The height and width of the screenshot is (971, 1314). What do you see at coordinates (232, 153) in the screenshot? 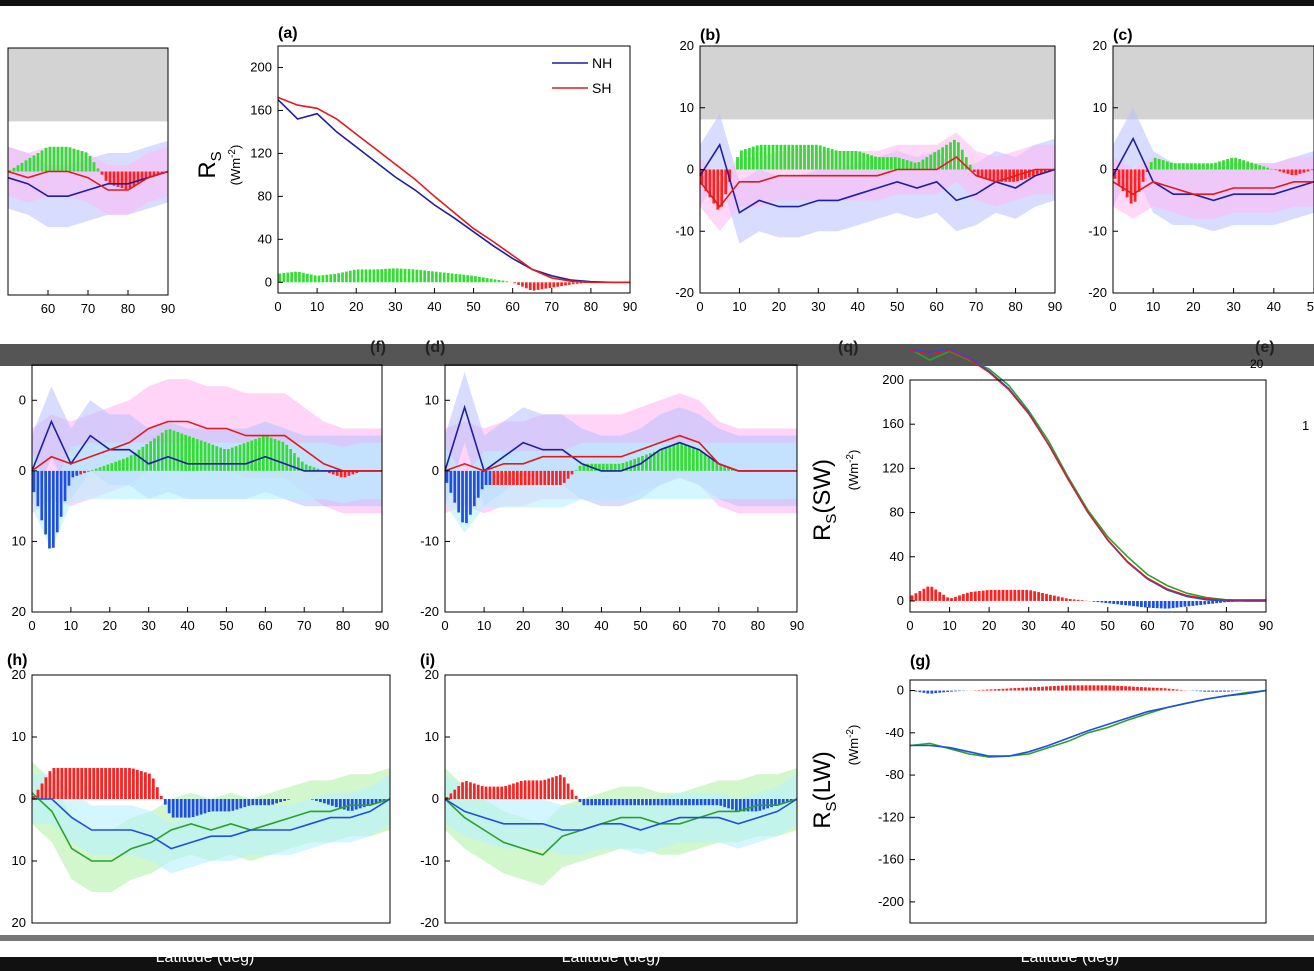
I see `panel-a-yunit-sup: -2` at bounding box center [232, 153].